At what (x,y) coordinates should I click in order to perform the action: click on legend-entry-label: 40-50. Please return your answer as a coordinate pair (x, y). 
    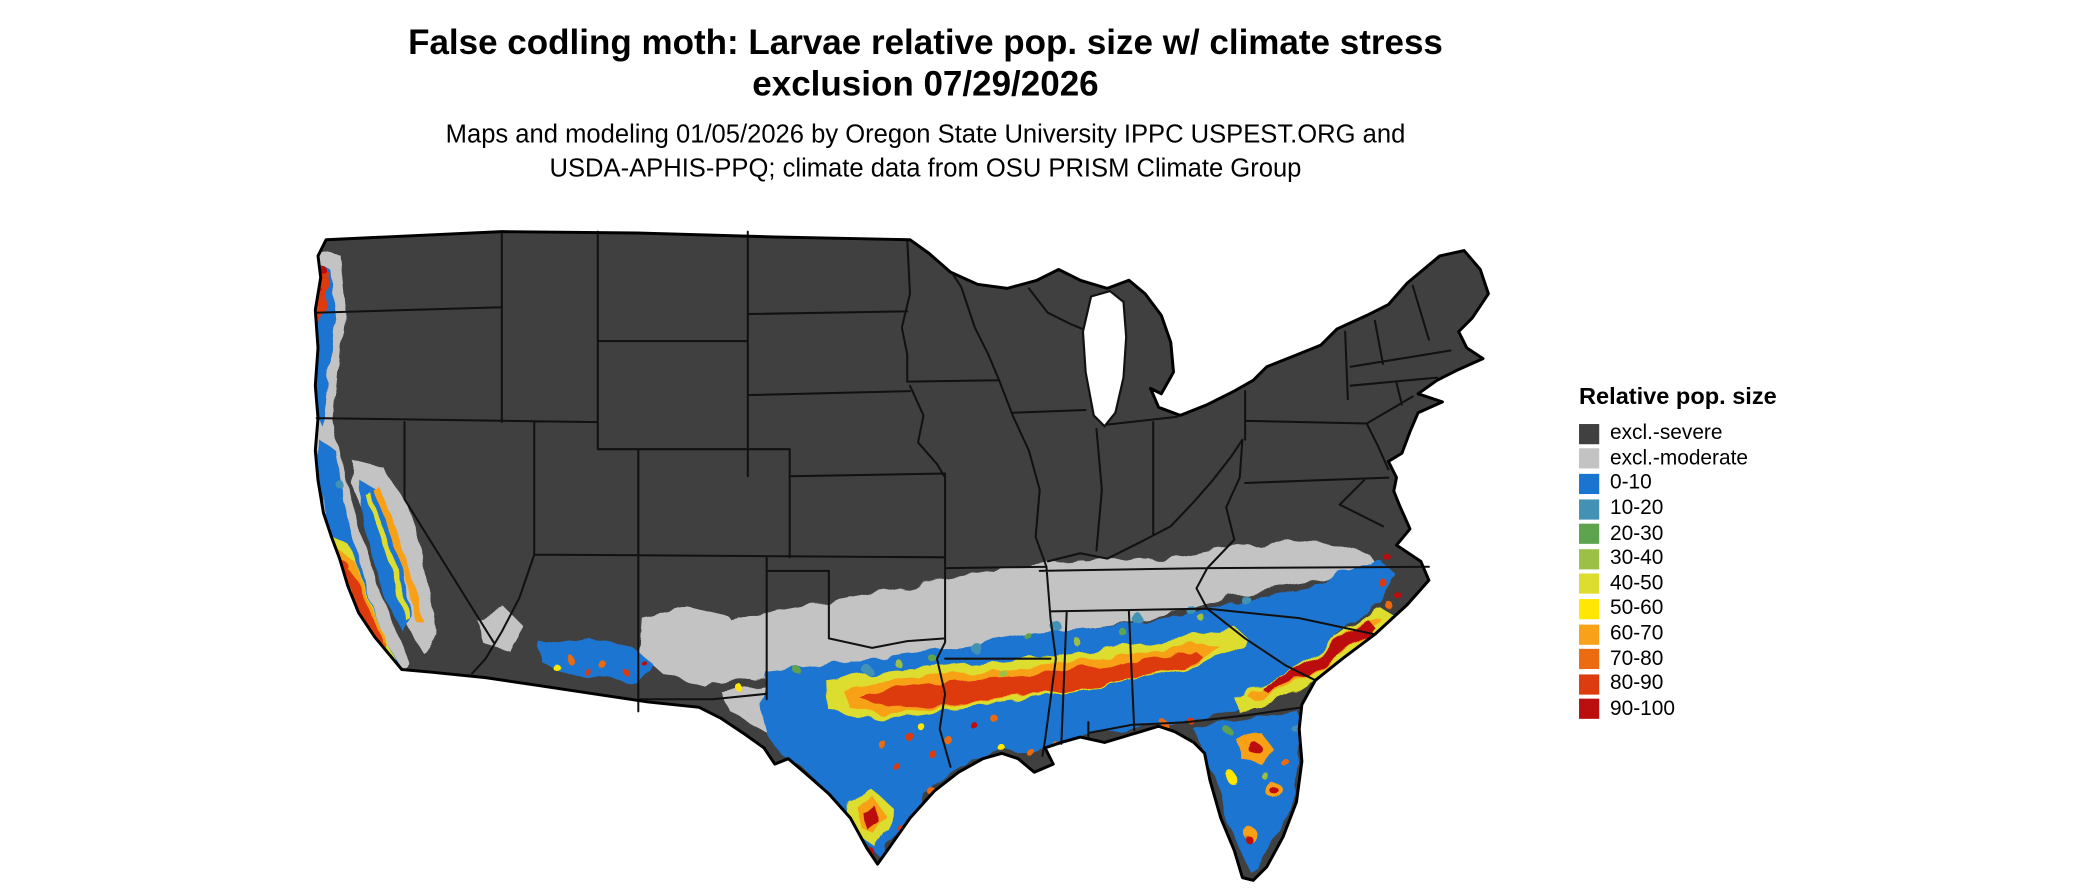
    Looking at the image, I should click on (1636, 583).